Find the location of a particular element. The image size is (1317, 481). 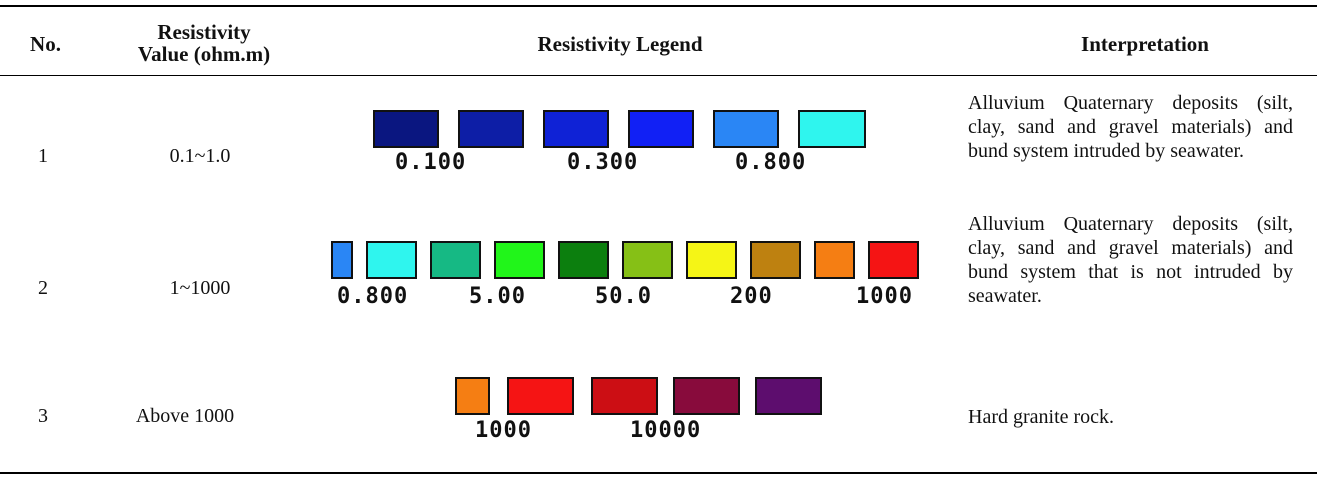

table-header-rule is located at coordinates (658, 75).